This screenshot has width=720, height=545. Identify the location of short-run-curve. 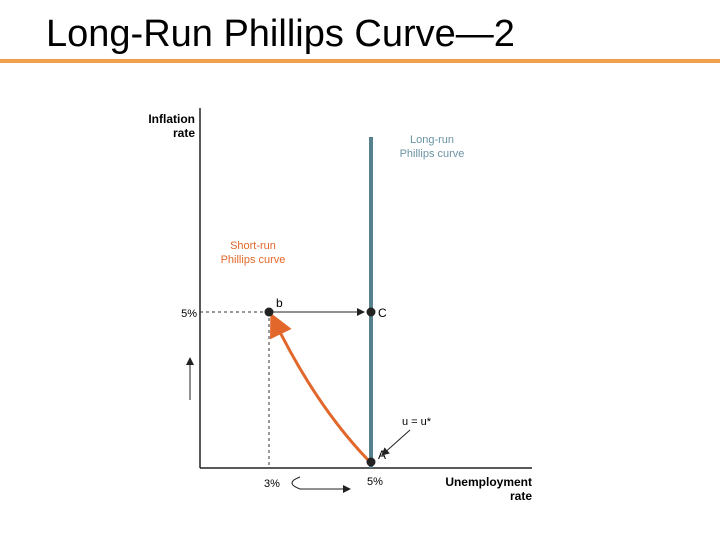
(320, 387).